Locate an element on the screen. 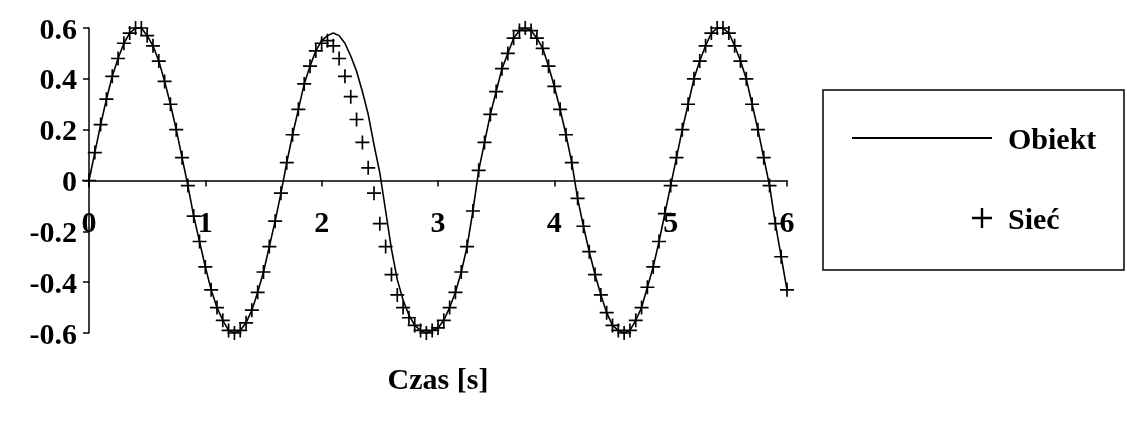 This screenshot has height=421, width=1127. legend-label: Sieć is located at coordinates (1034, 218).